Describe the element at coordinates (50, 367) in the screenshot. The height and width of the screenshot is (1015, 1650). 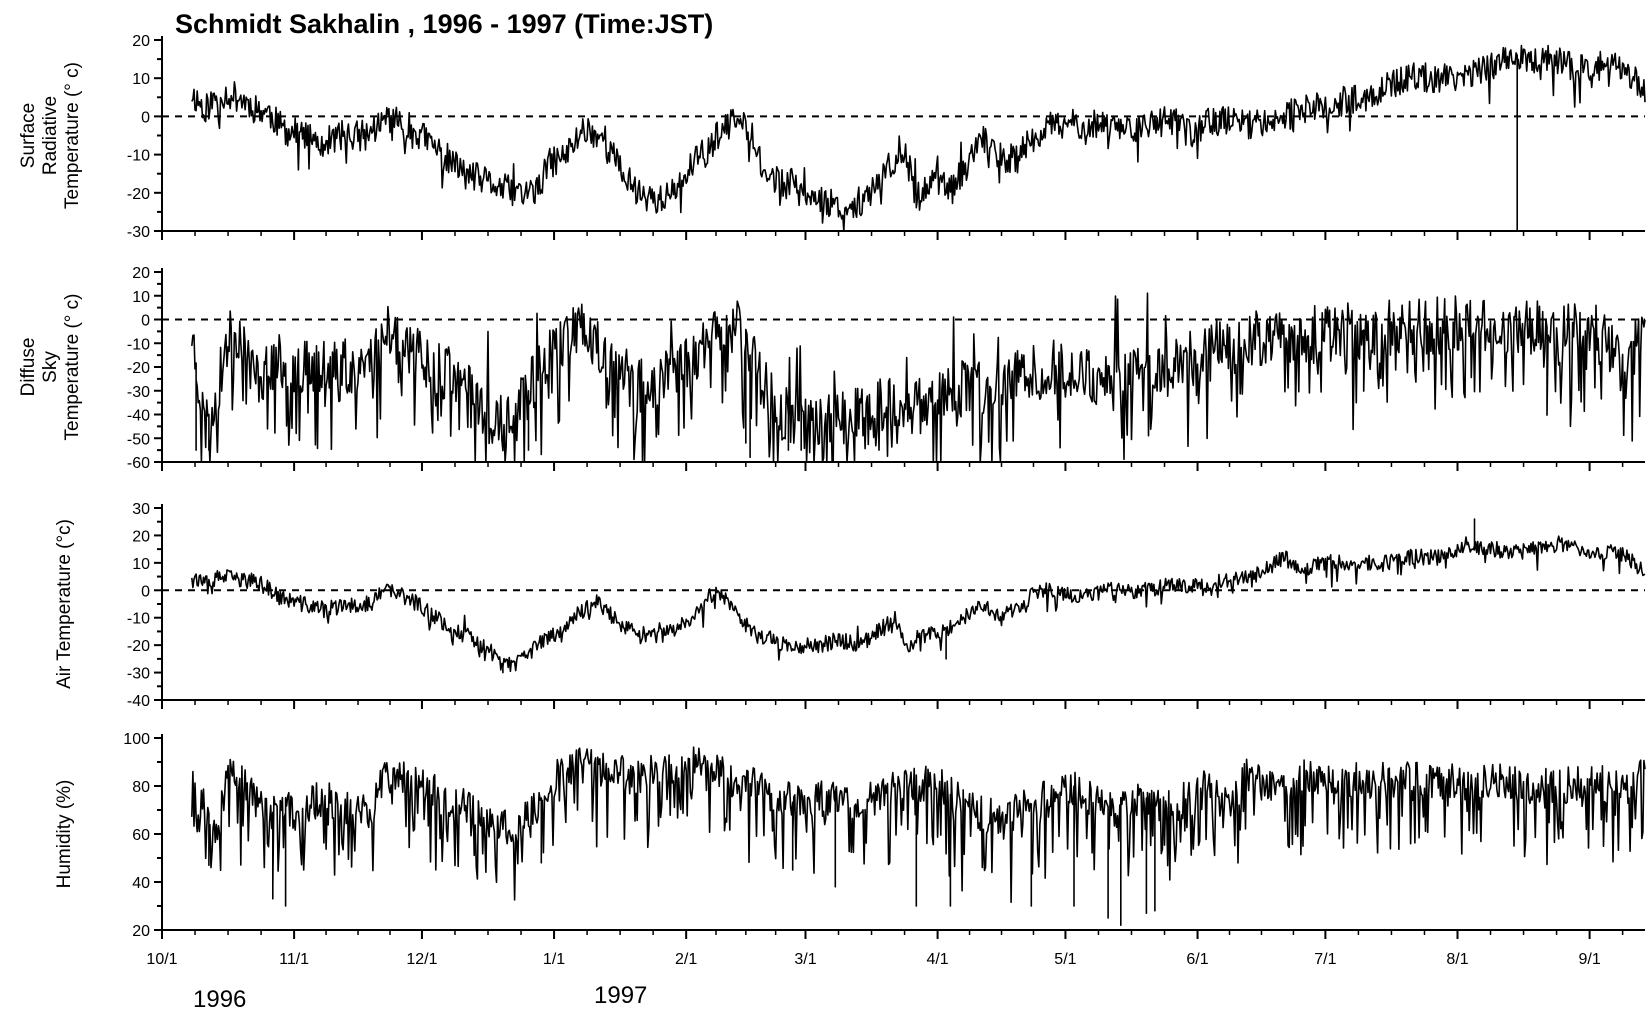
I see `y-axis-label: DiffuseSkyTemperature (° c)` at that location.